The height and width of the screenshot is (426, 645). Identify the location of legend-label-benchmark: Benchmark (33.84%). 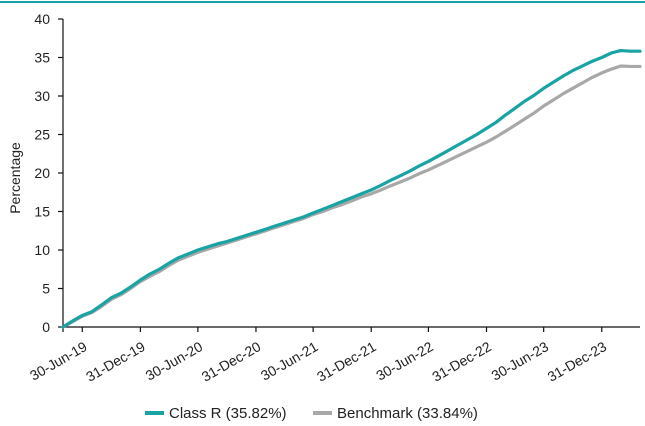
(407, 413).